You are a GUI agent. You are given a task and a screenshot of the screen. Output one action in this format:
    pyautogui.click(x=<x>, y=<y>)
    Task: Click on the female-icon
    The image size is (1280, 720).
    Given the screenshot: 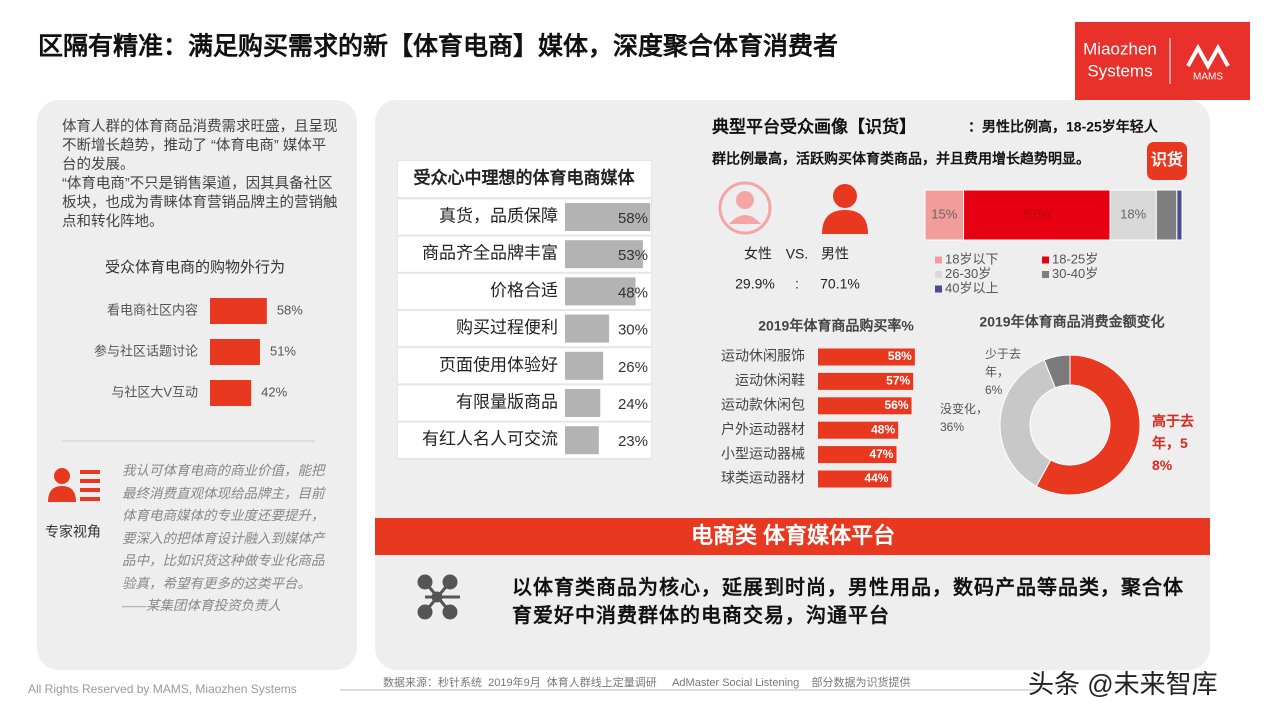 What is the action you would take?
    pyautogui.click(x=745, y=208)
    